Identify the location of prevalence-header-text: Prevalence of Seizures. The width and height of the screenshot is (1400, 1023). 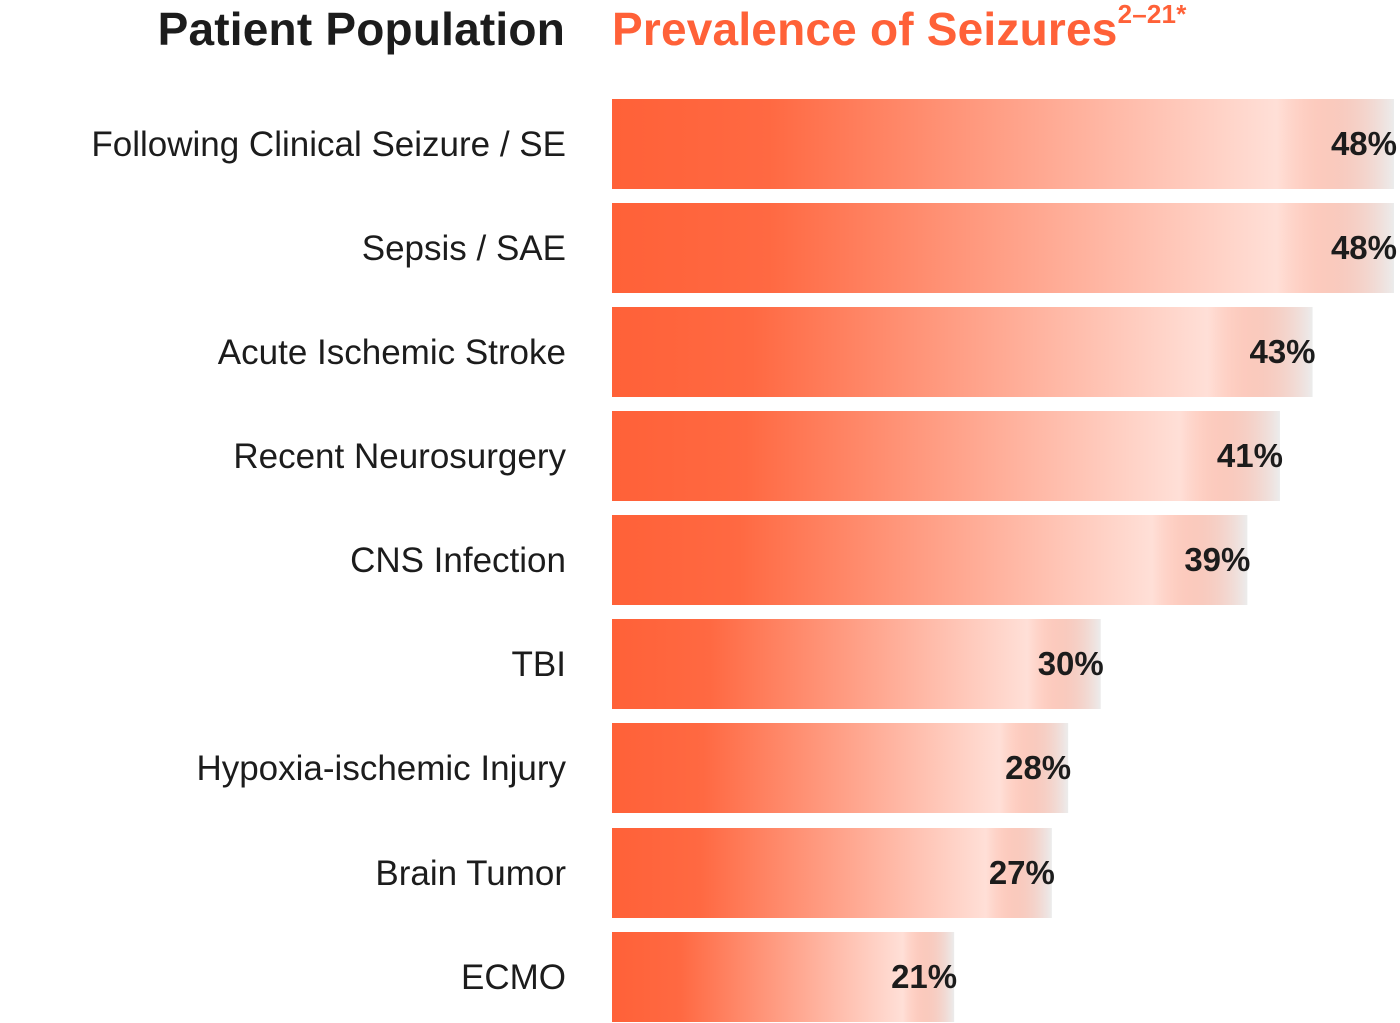
(865, 29).